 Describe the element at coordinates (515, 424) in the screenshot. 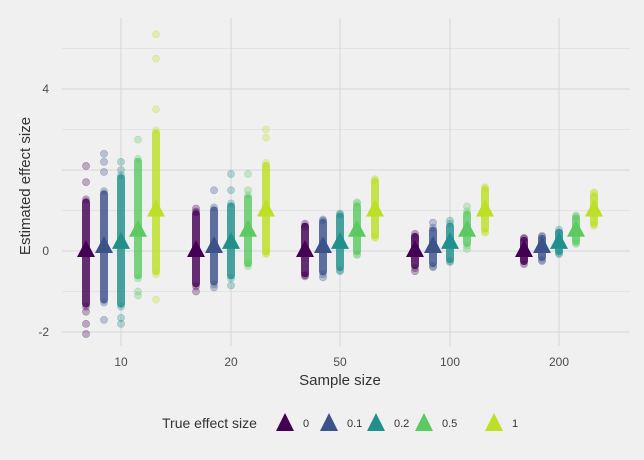

I see `legend-label: 1` at that location.